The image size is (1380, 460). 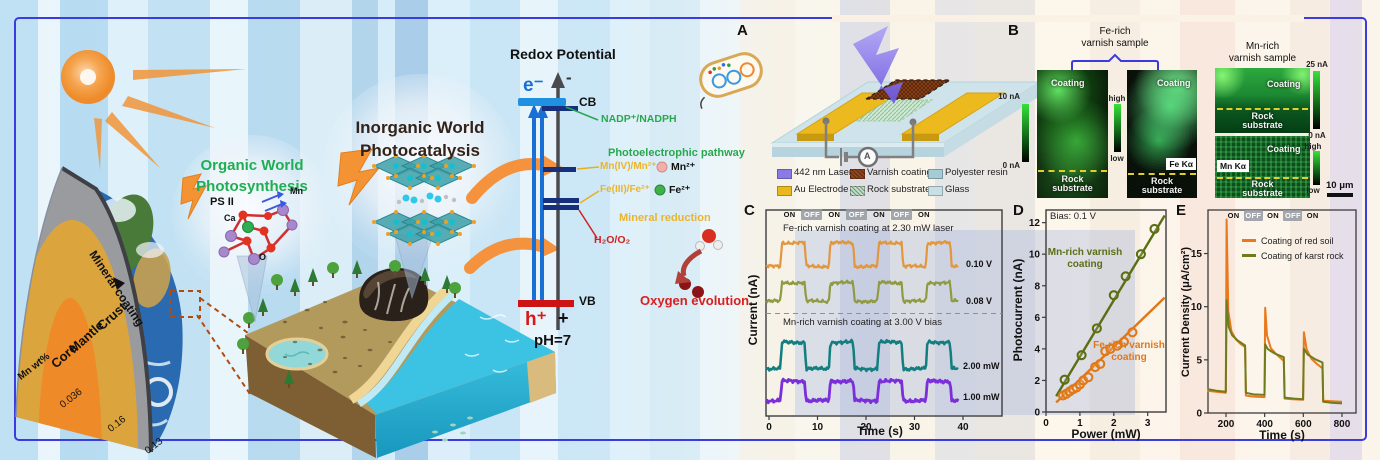 What do you see at coordinates (867, 156) in the screenshot?
I see `ammeter-label: A` at bounding box center [867, 156].